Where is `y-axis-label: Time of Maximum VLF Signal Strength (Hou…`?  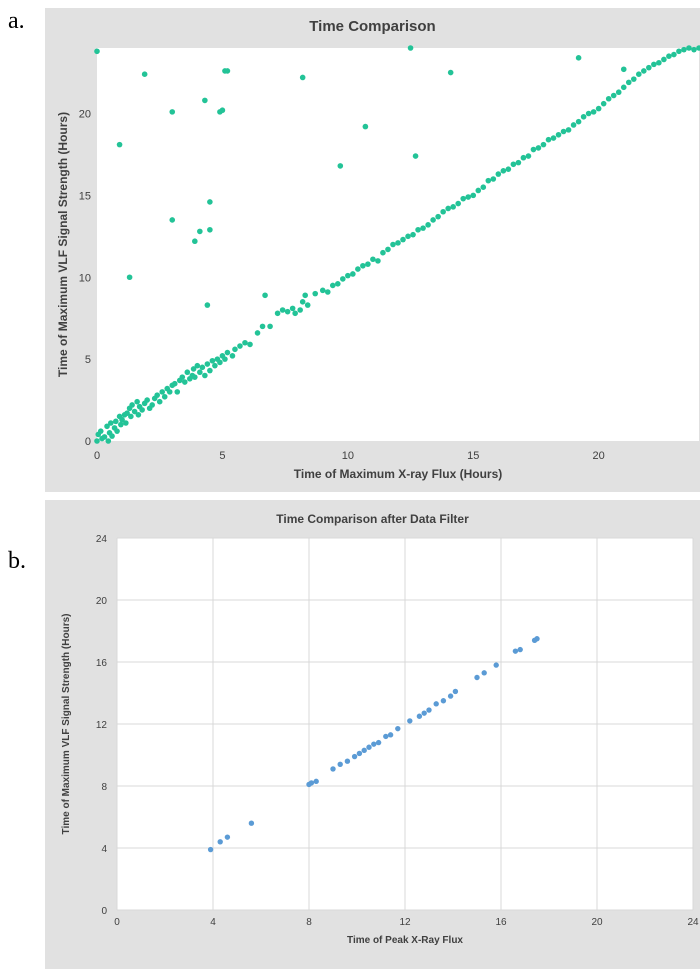
y-axis-label: Time of Maximum VLF Signal Strength (Hou… is located at coordinates (63, 244).